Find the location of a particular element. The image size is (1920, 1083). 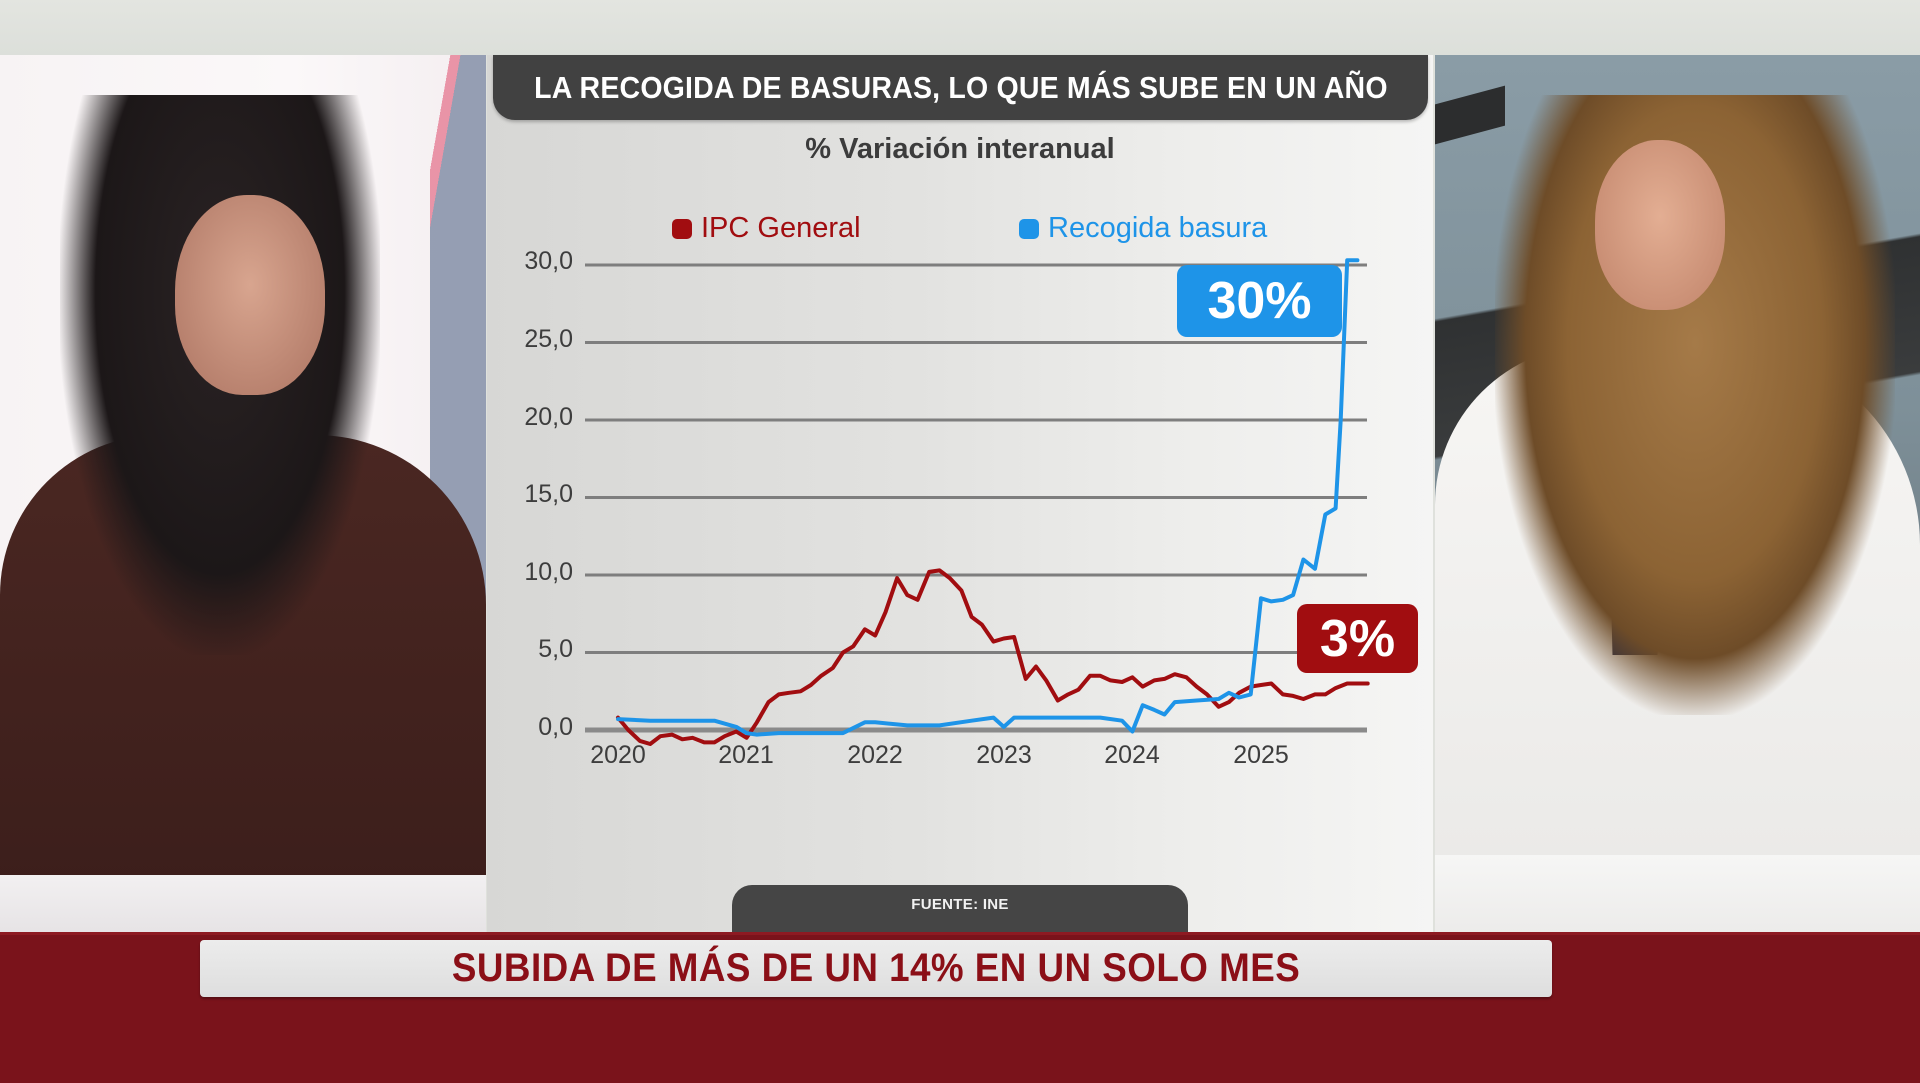

x-tick-label: 2020 is located at coordinates (618, 755).